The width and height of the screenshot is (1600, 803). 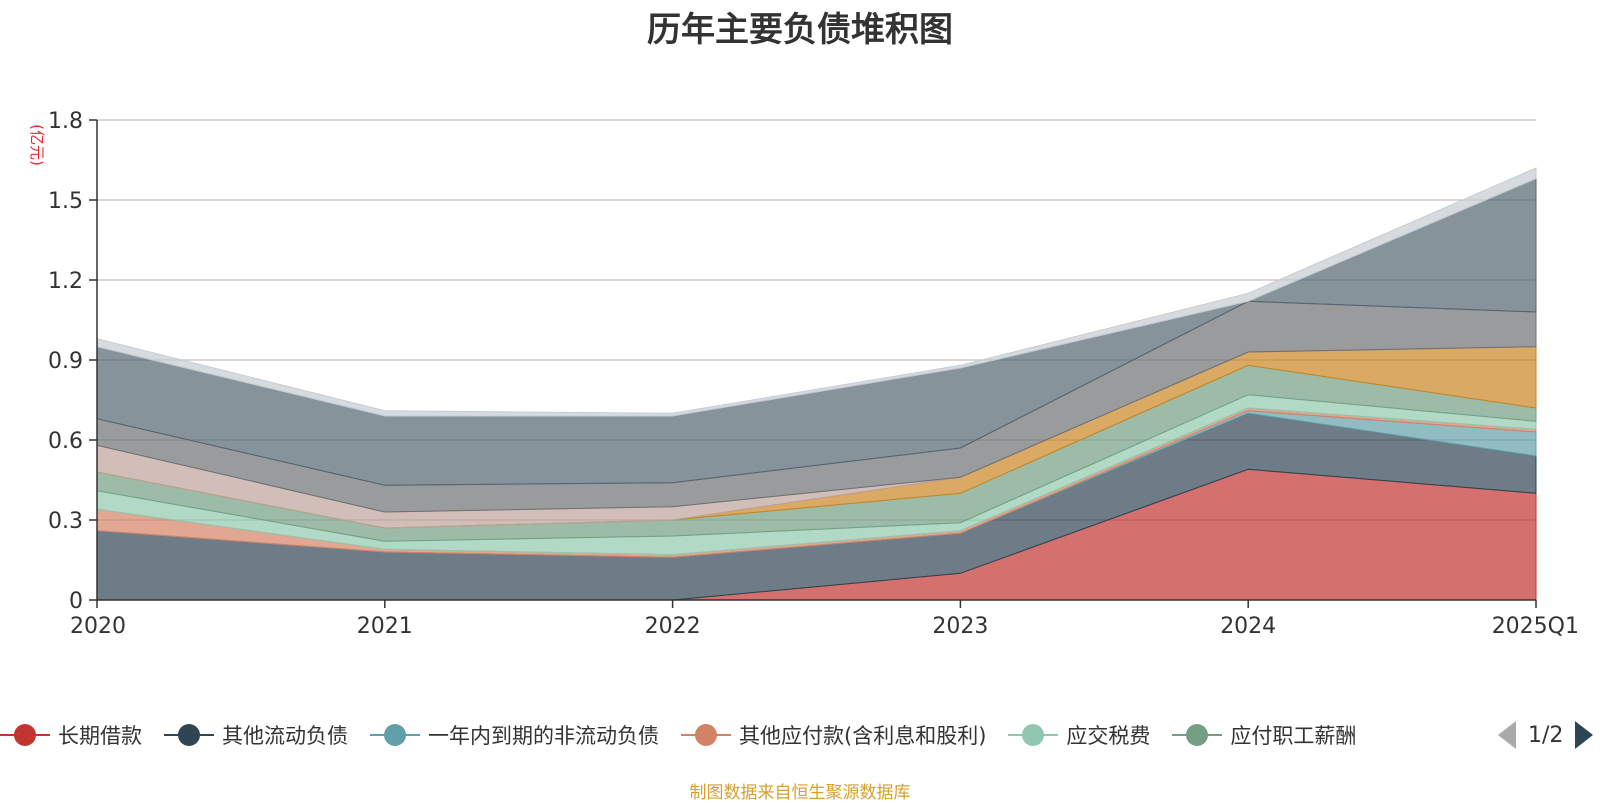 I want to click on y-tick-label: 0.6, so click(x=65, y=441).